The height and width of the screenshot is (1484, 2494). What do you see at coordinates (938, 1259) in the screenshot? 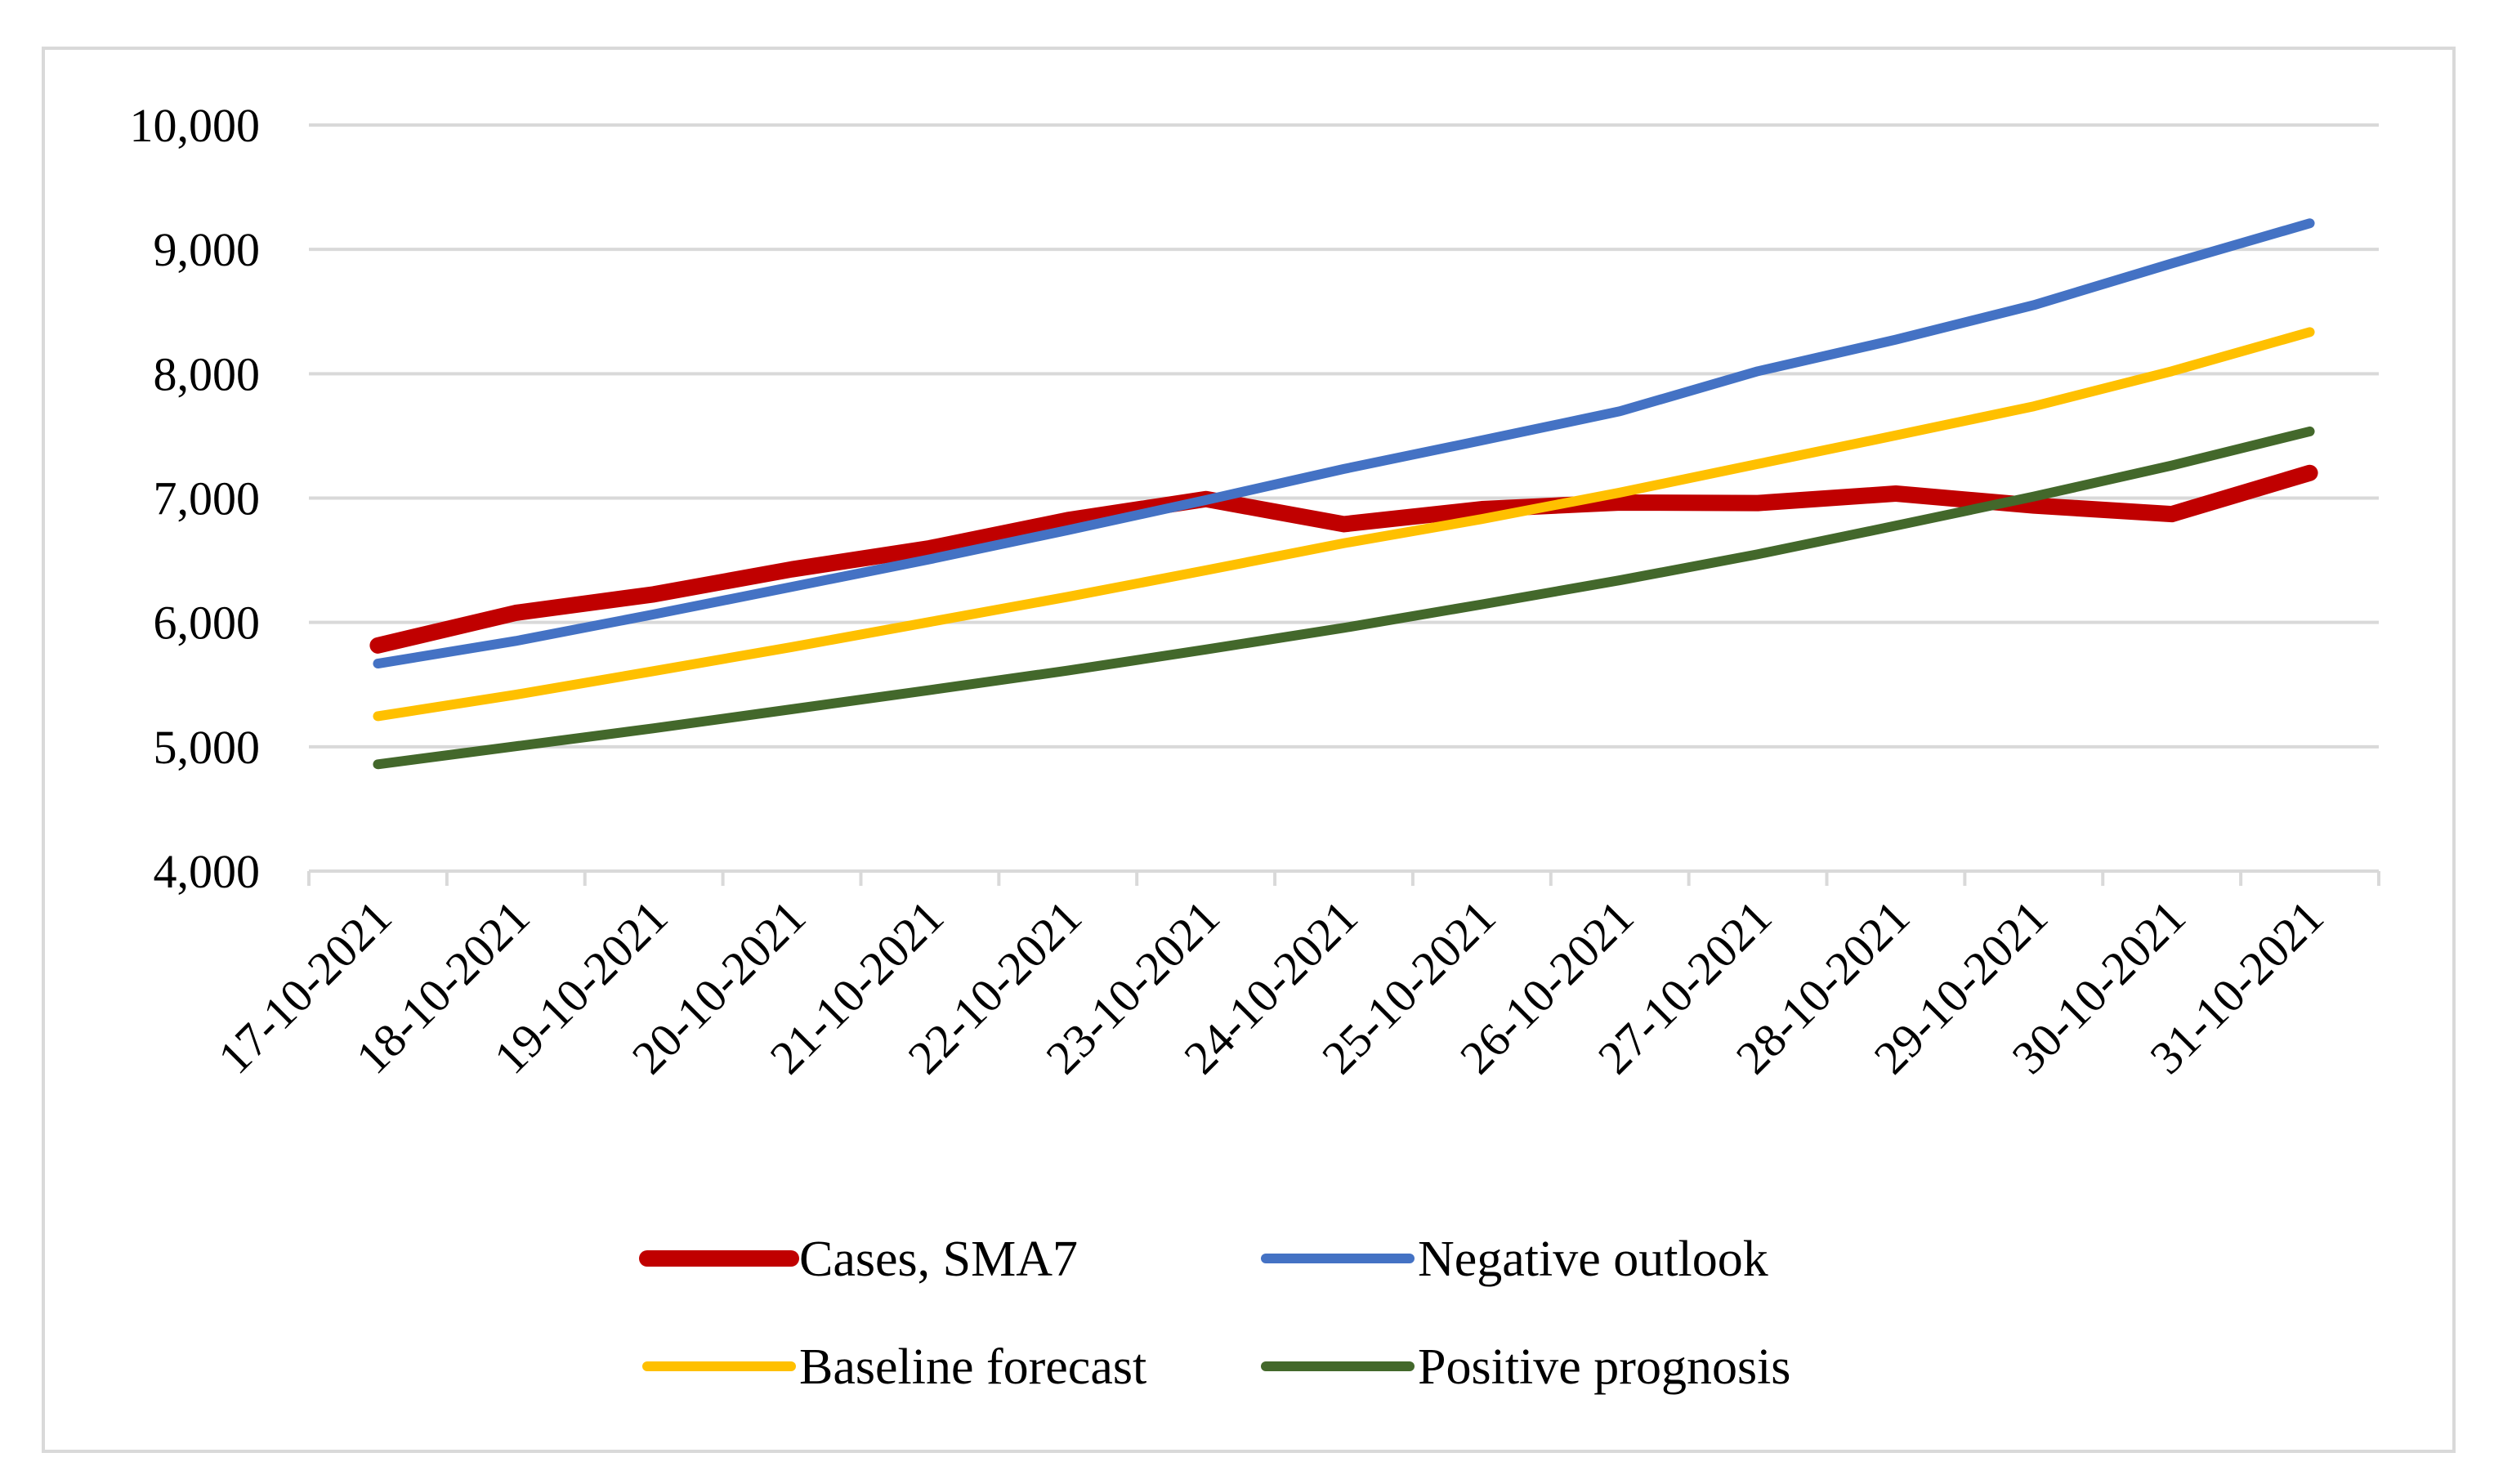
I see `legend-label: Cases, SMA7` at bounding box center [938, 1259].